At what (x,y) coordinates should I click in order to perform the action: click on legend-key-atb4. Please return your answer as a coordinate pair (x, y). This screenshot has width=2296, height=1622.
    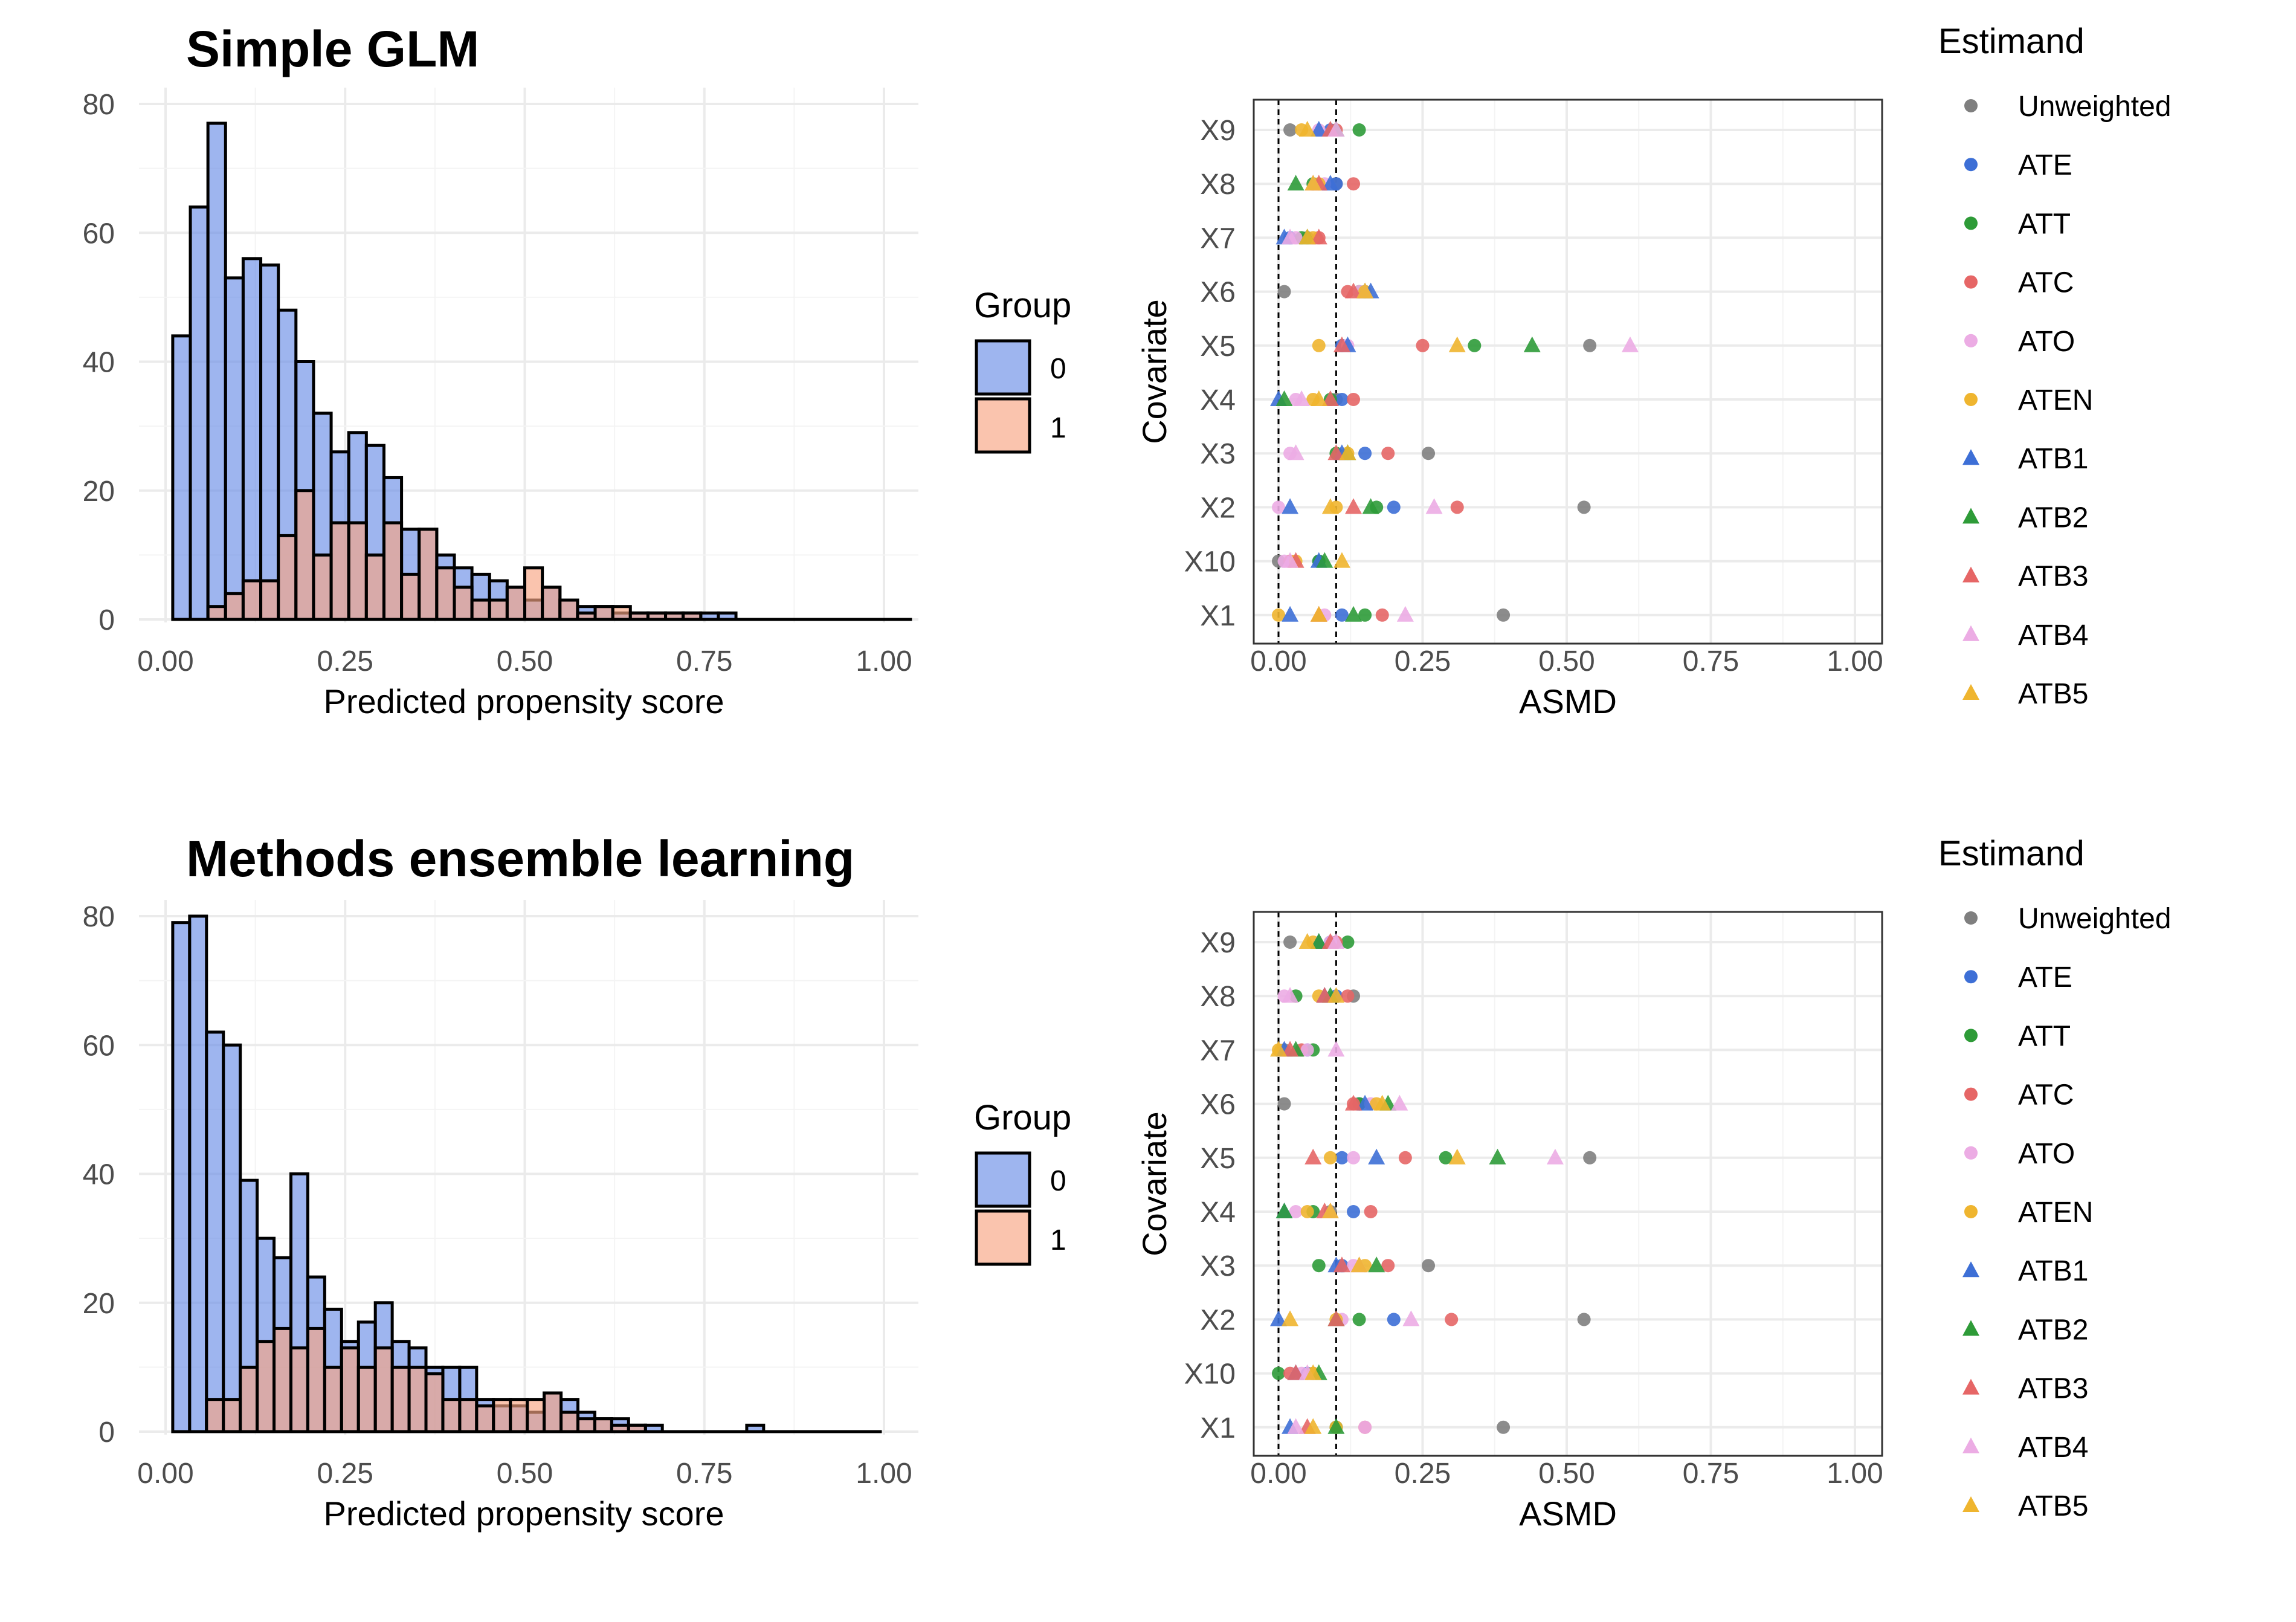
    Looking at the image, I should click on (1970, 1445).